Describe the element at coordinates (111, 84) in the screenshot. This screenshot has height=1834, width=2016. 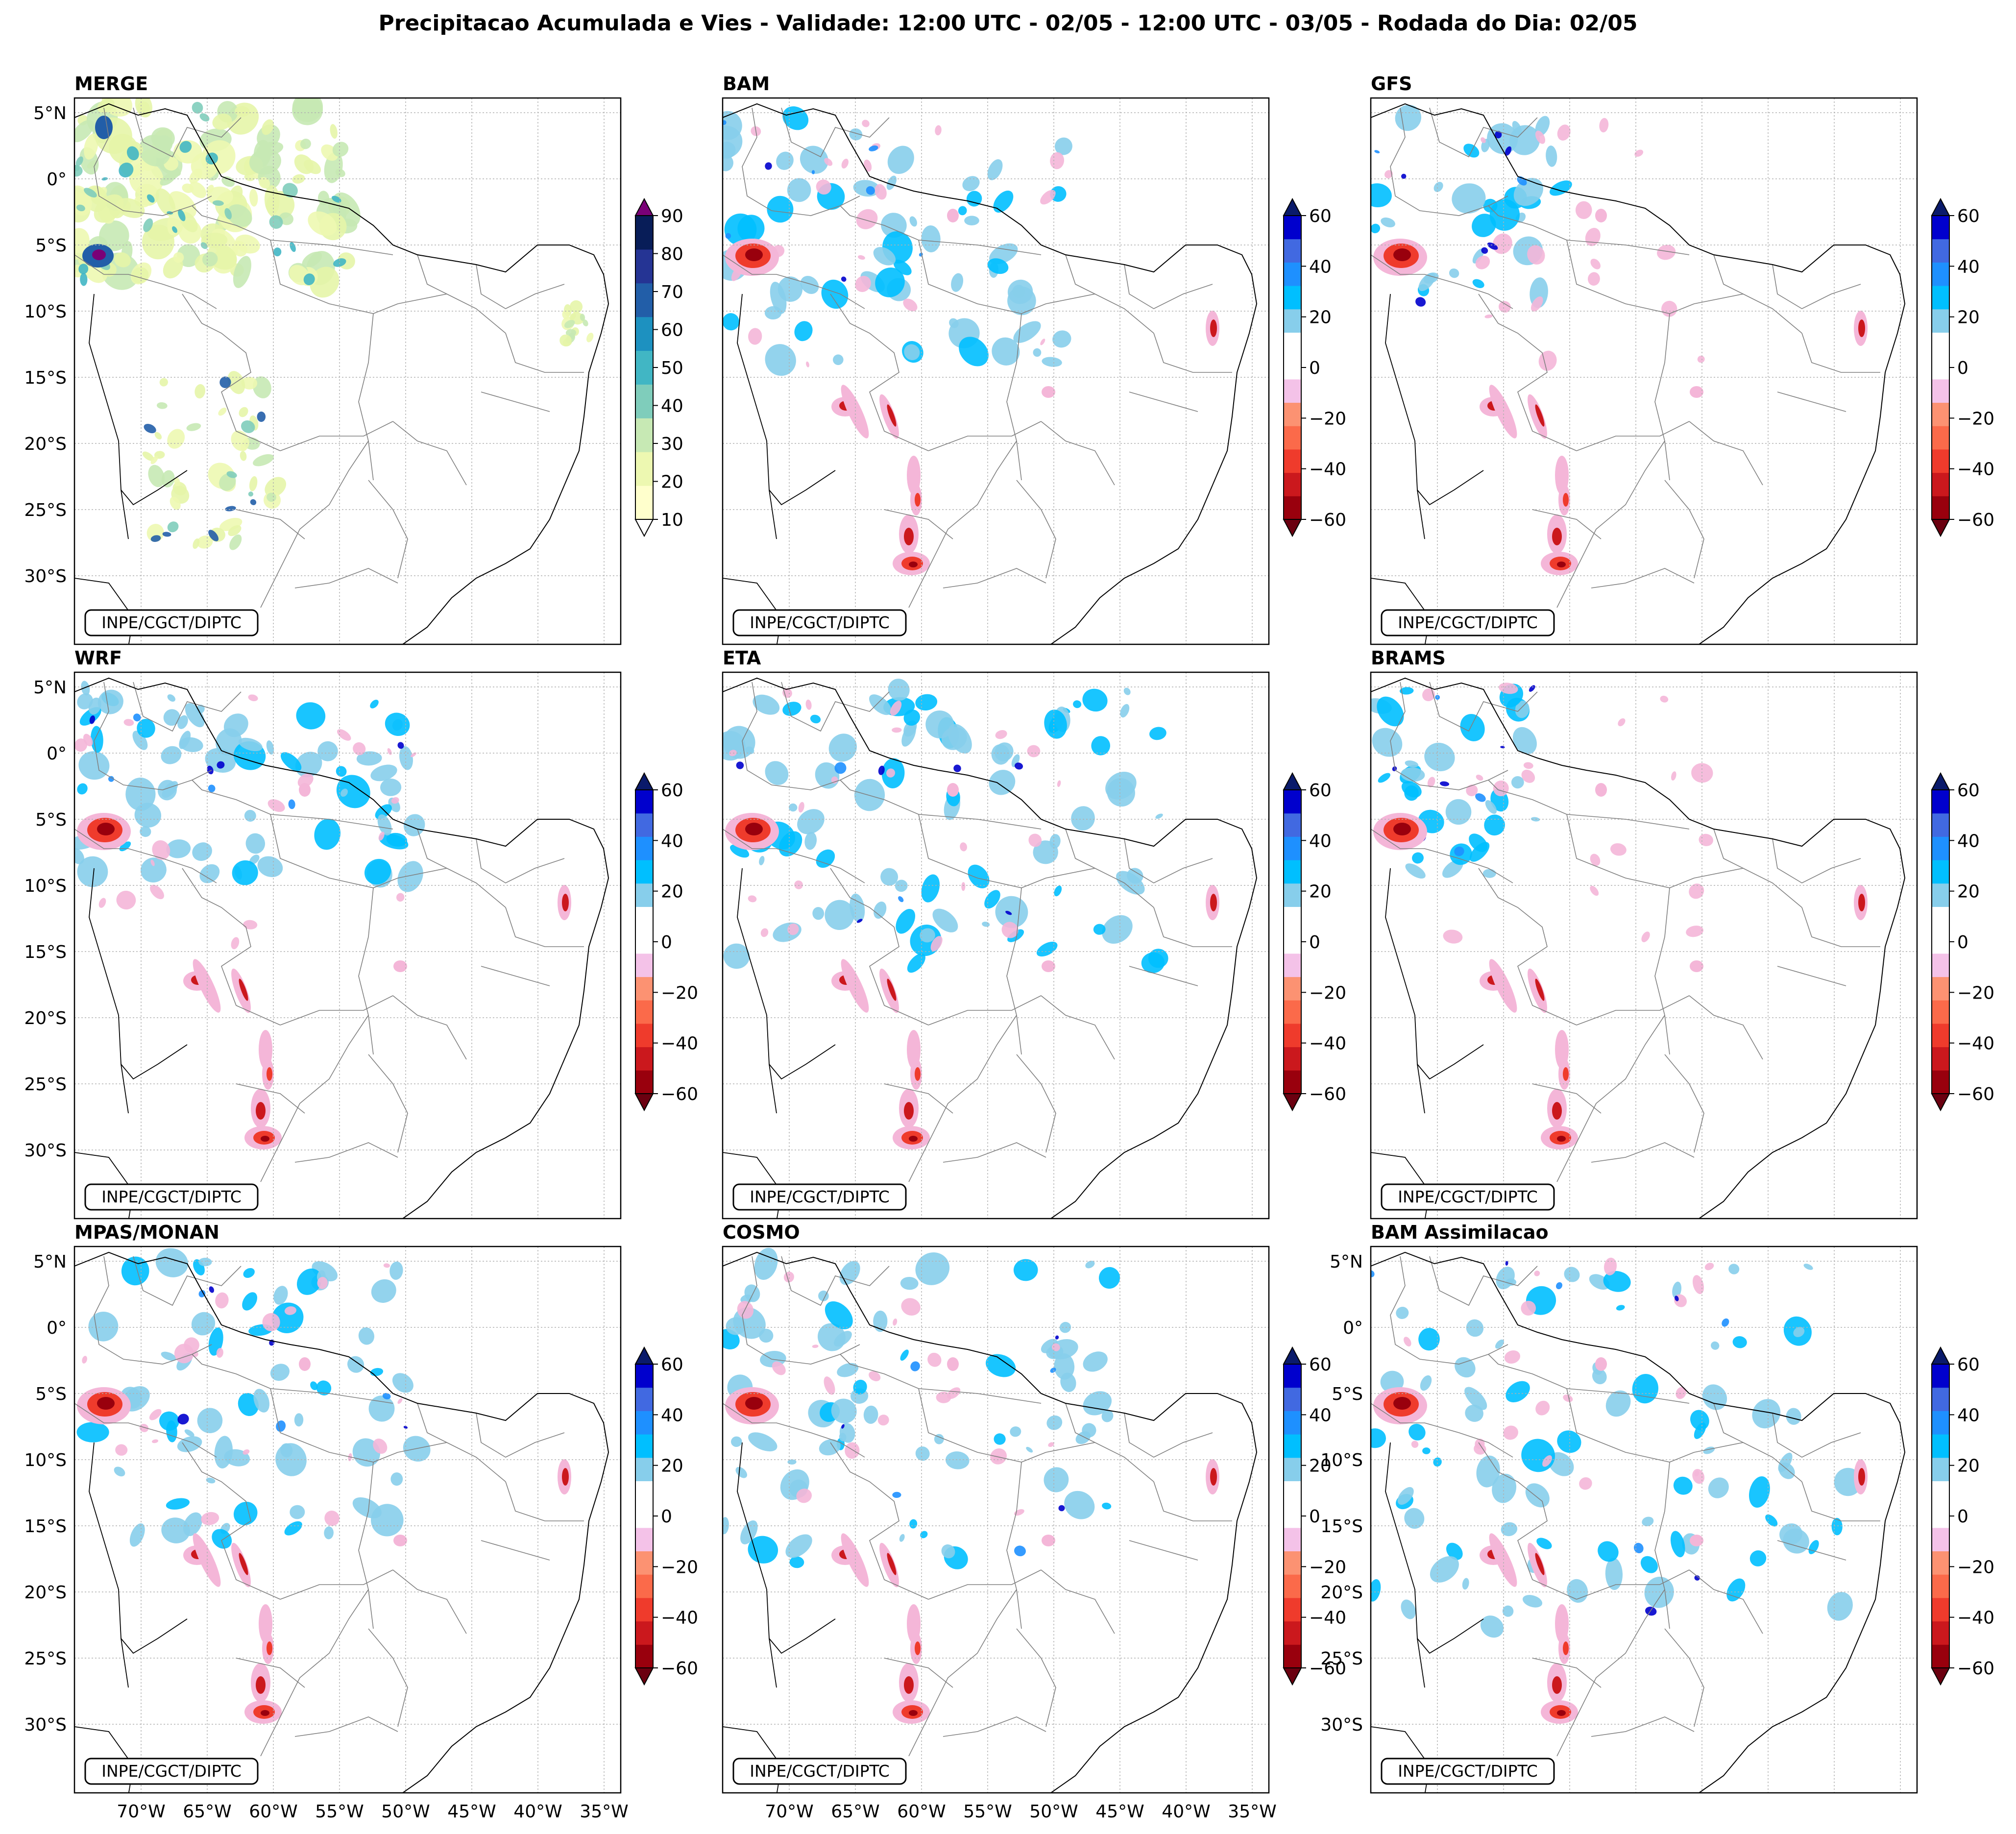
I see `panel-title: MERGE` at that location.